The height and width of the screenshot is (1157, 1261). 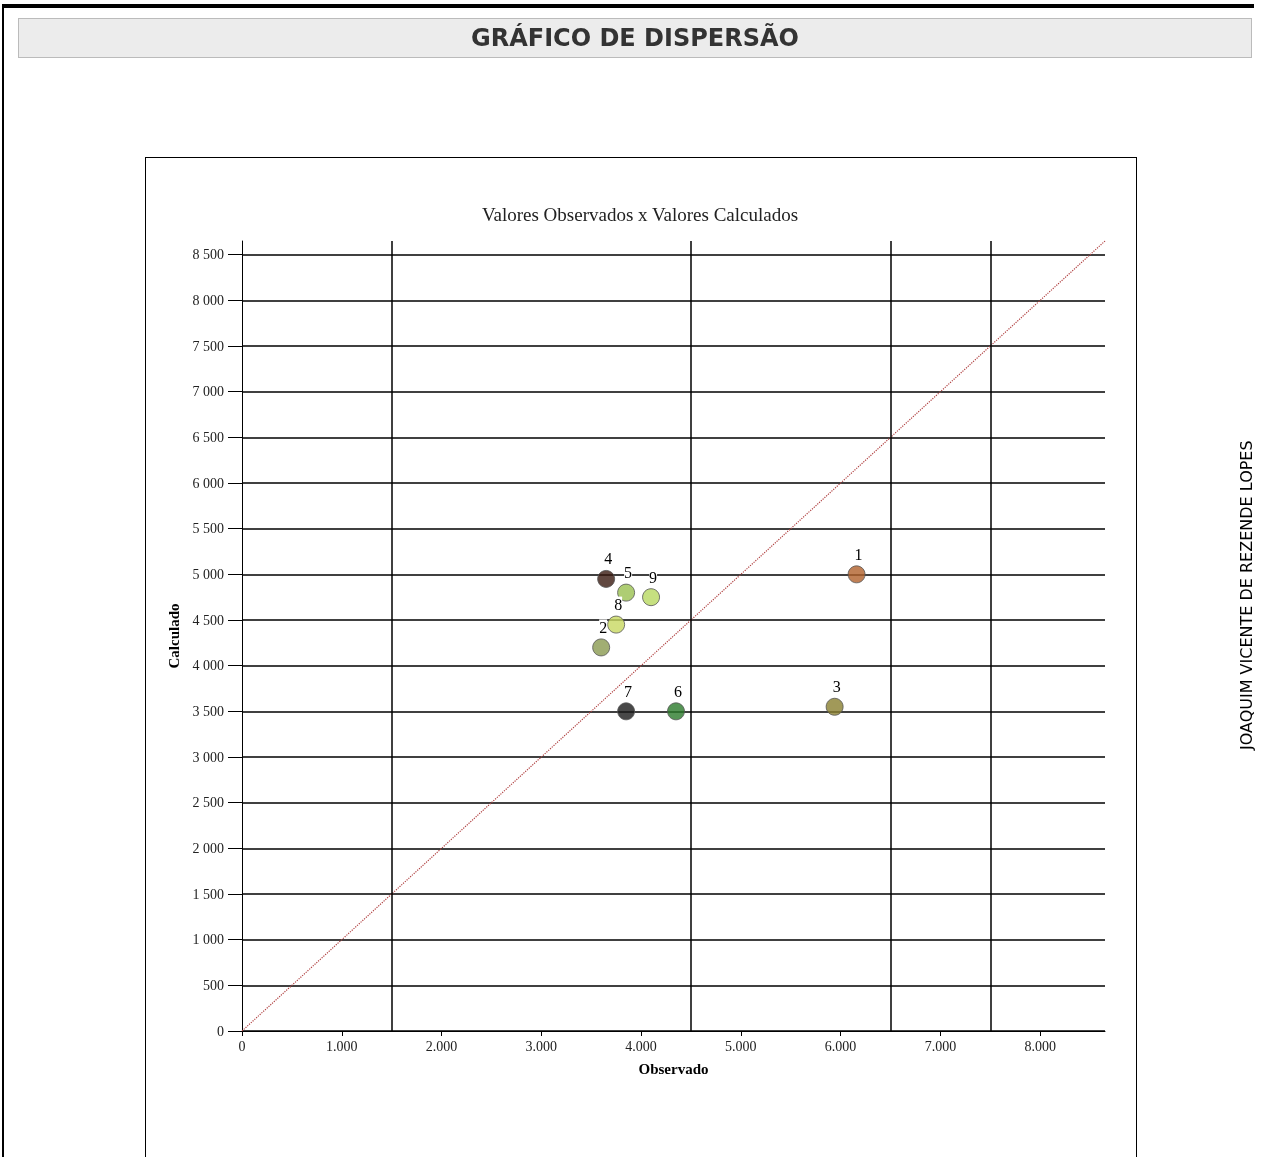 What do you see at coordinates (208, 711) in the screenshot?
I see `y-tick-label: 3 500` at bounding box center [208, 711].